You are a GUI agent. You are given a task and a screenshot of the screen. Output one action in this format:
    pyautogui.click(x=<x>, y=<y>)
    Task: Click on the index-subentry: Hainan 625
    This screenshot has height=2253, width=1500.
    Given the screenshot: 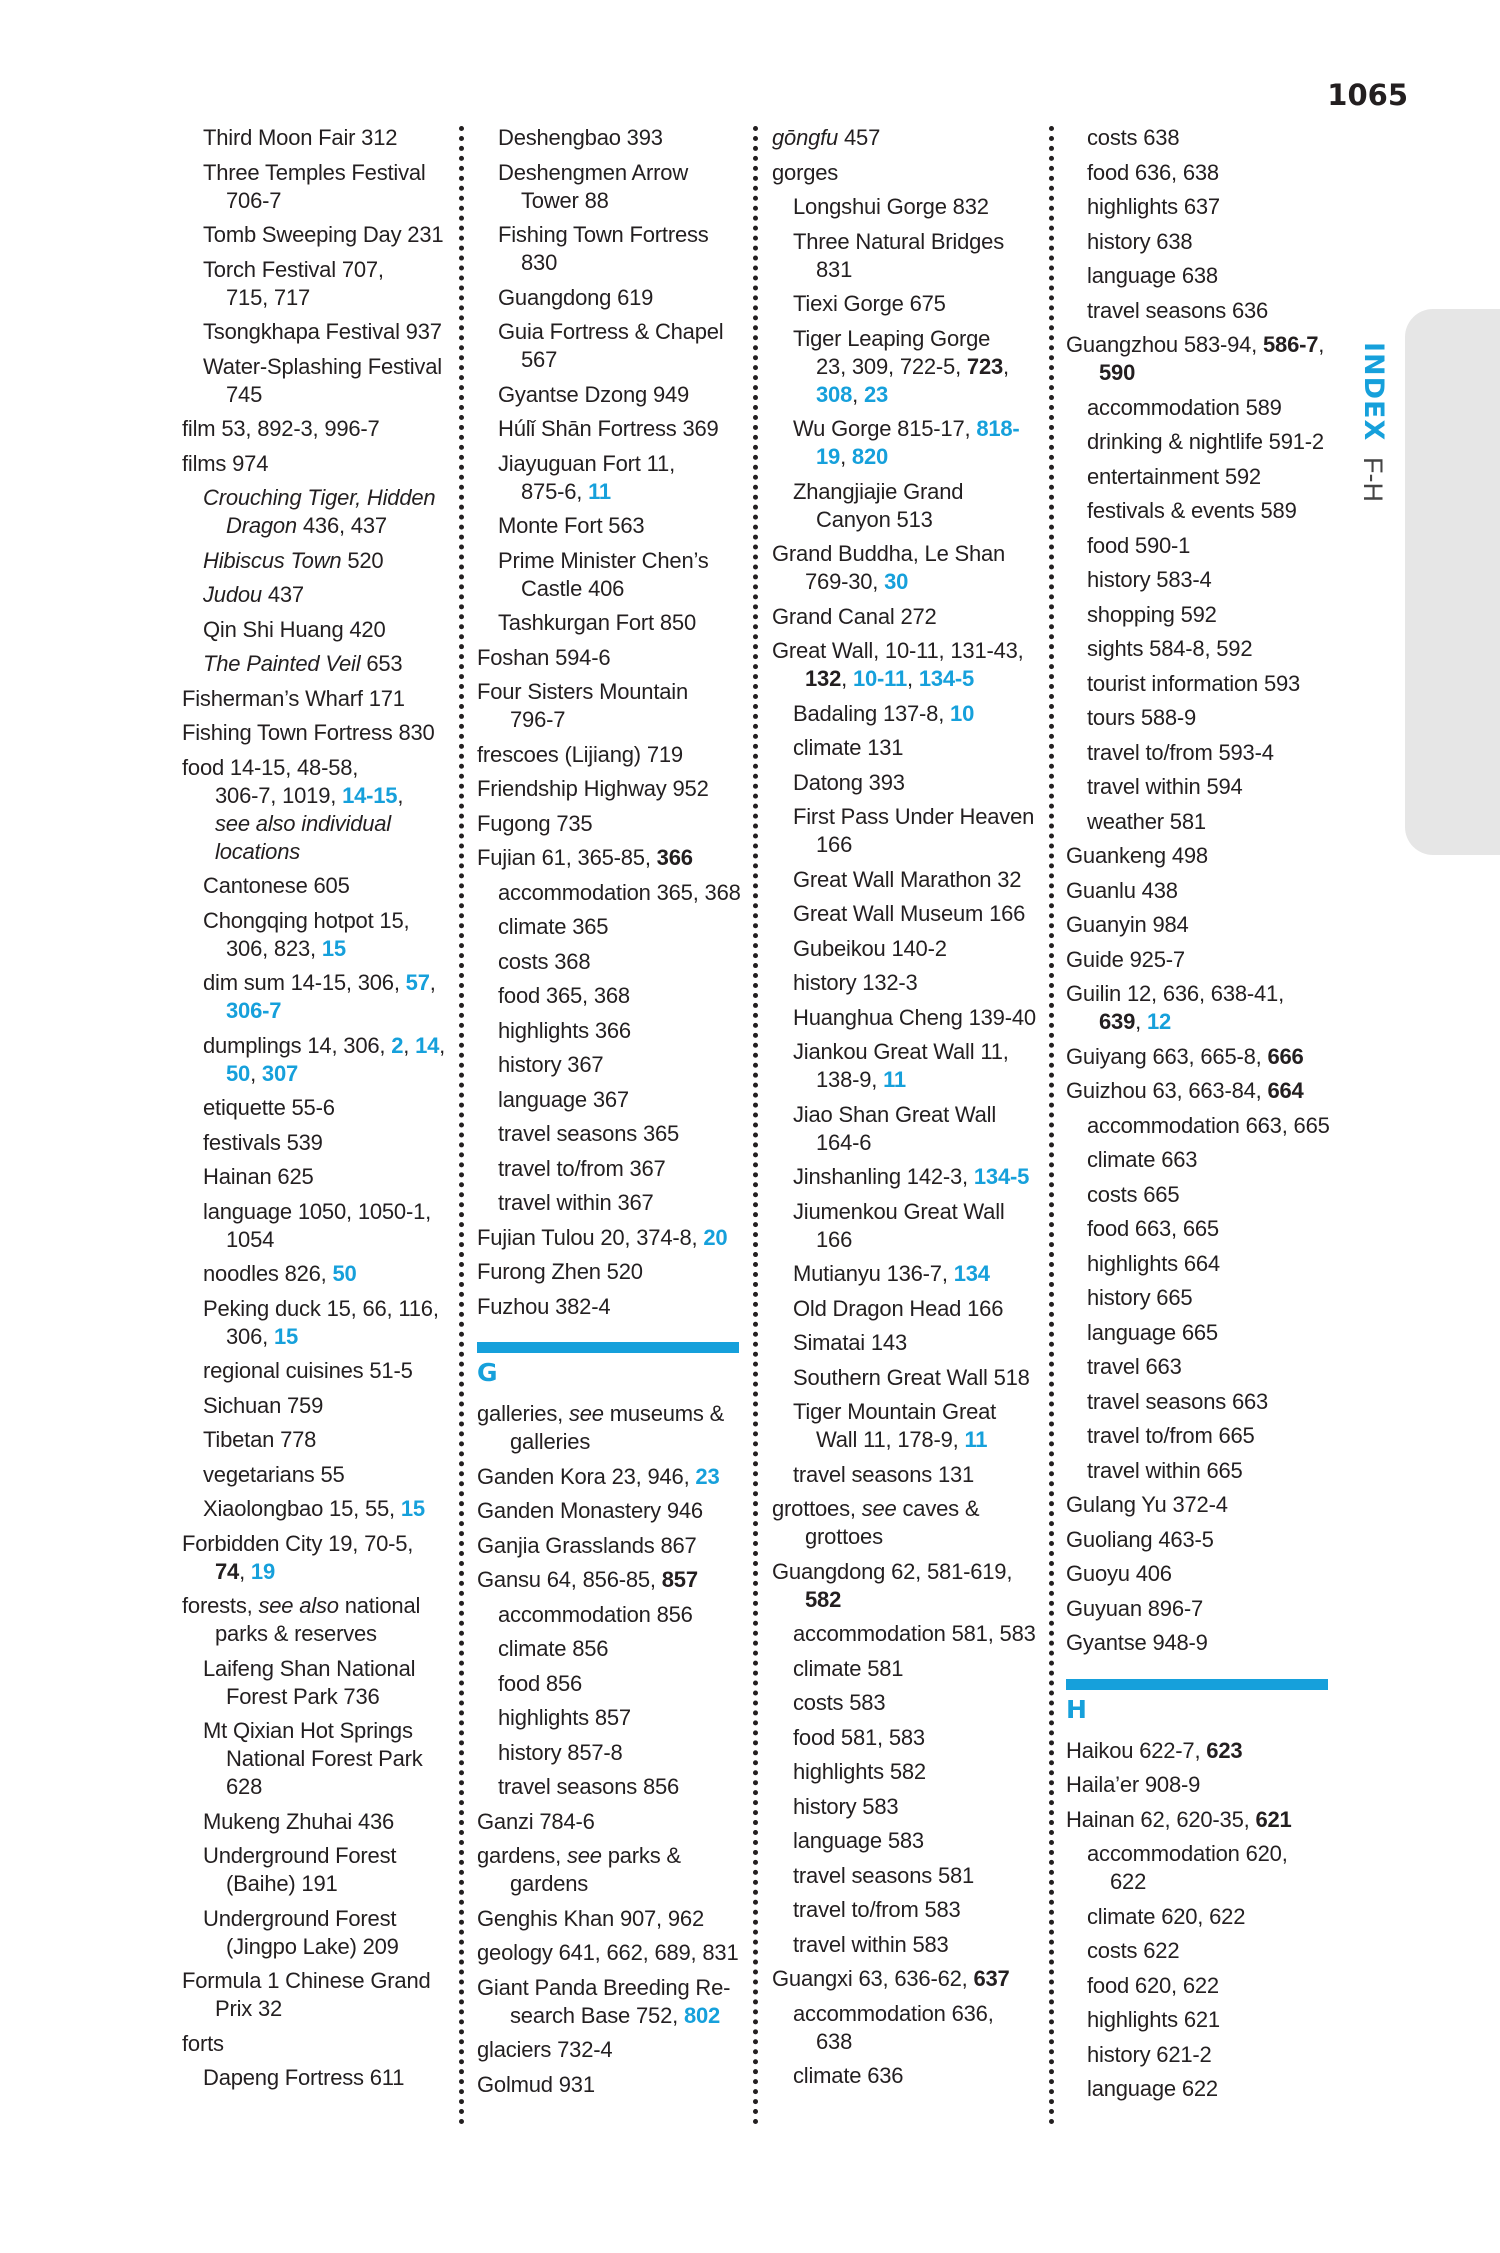 What is the action you would take?
    pyautogui.click(x=326, y=1177)
    